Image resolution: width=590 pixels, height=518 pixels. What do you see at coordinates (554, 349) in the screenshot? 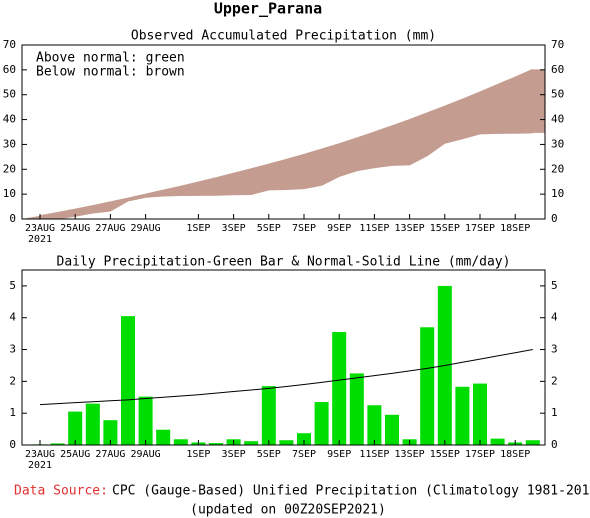
I see `y2-tick-label: 3` at bounding box center [554, 349].